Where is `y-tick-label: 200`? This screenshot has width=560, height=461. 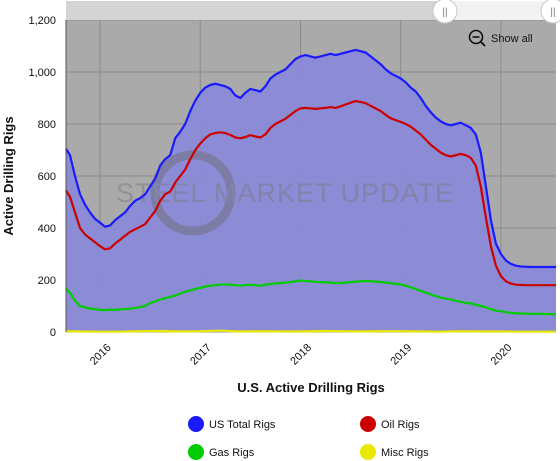
y-tick-label: 200 is located at coordinates (47, 281).